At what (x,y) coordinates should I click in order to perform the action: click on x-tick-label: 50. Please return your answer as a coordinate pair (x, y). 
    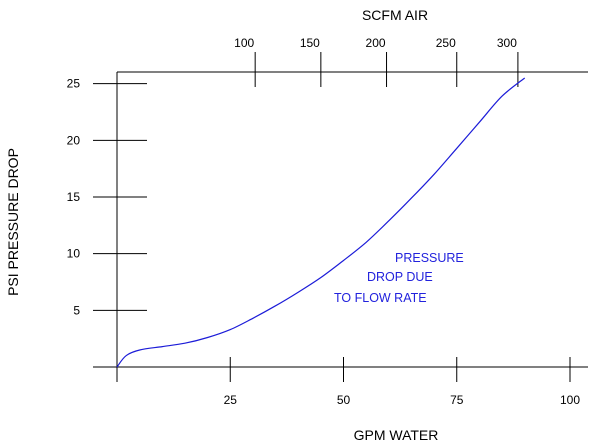
    Looking at the image, I should click on (344, 400).